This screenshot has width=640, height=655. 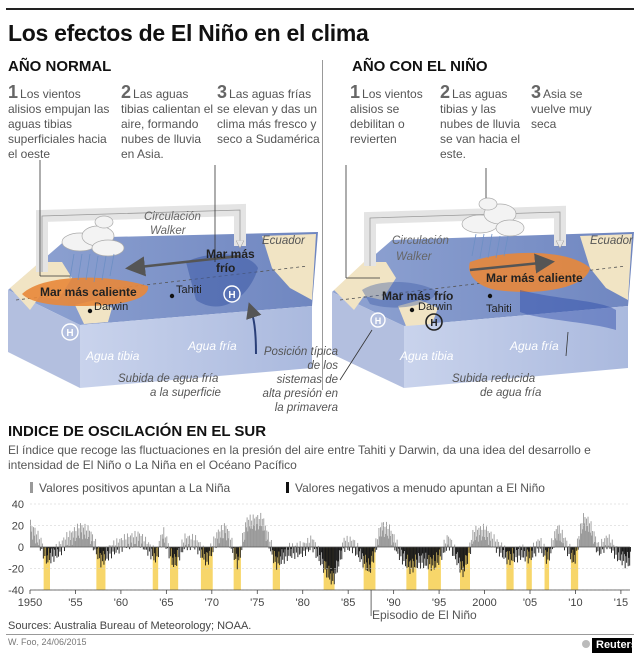 I want to click on darwin-dot, so click(x=90, y=311).